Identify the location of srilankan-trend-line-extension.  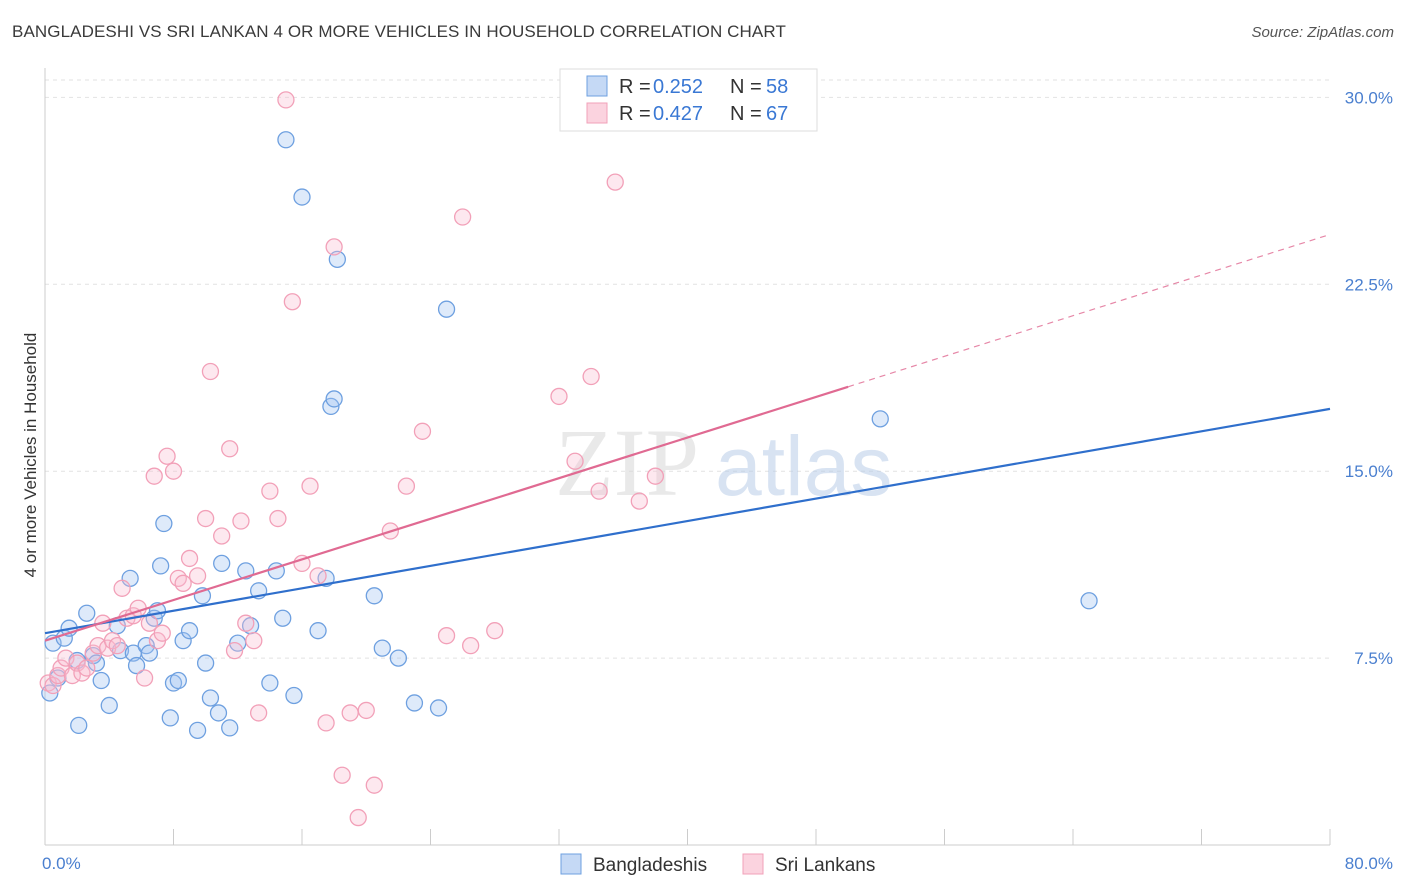
(1089, 310).